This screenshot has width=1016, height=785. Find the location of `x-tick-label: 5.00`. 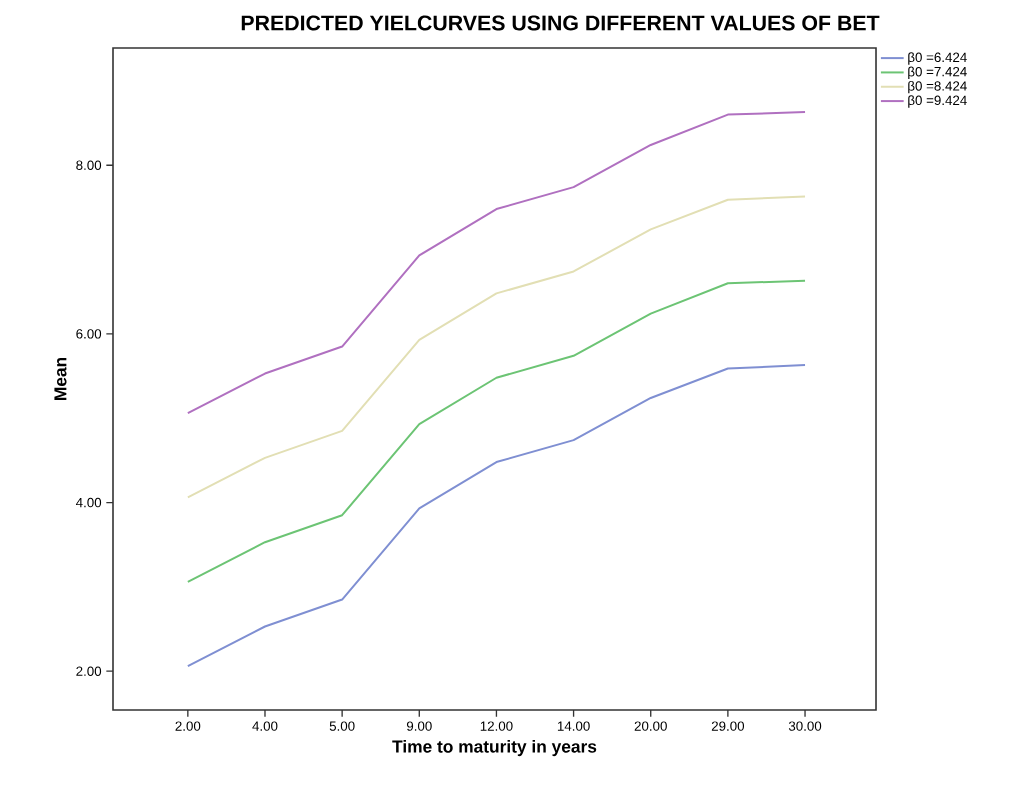

x-tick-label: 5.00 is located at coordinates (342, 726).